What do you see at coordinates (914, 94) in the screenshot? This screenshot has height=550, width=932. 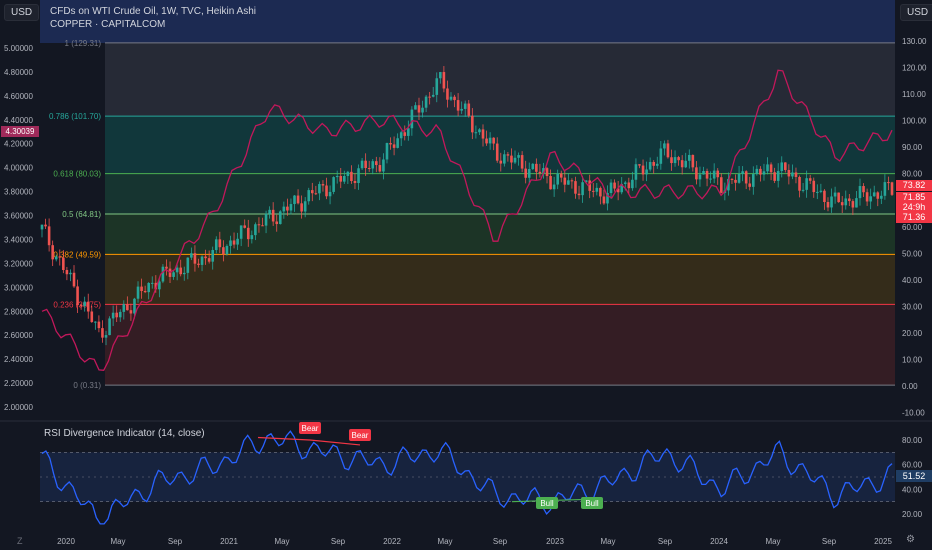 I see `right-axis-tick: 110.00` at bounding box center [914, 94].